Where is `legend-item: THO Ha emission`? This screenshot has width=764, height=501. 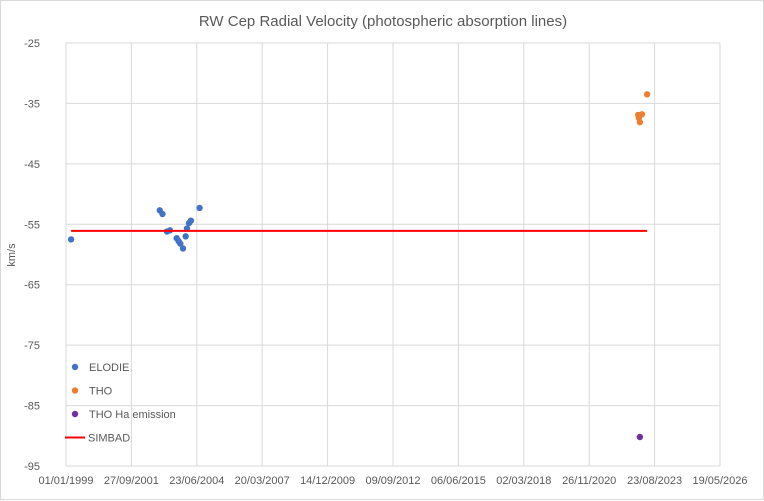 legend-item: THO Ha emission is located at coordinates (123, 415).